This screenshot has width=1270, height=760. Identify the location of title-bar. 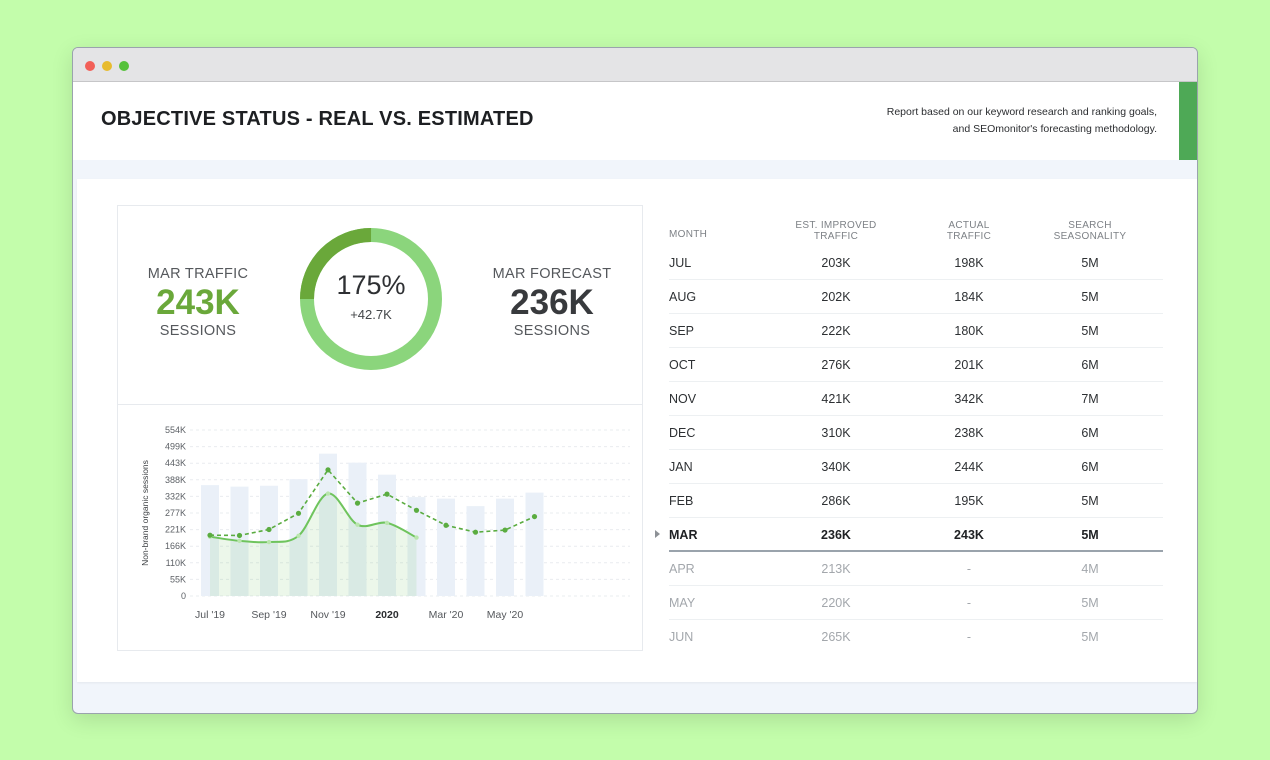
(635, 65).